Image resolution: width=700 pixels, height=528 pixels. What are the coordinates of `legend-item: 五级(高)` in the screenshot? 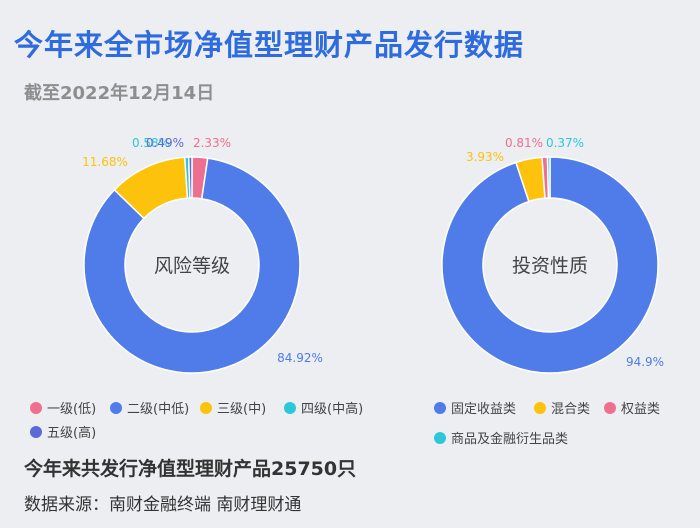 It's located at (63, 431).